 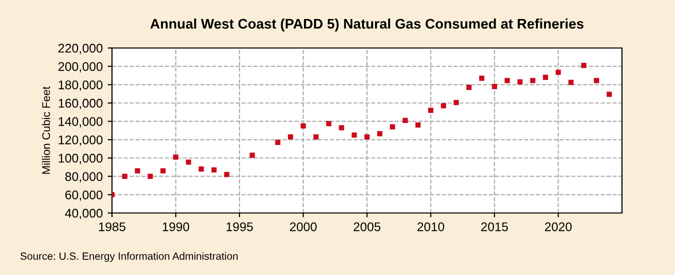 What do you see at coordinates (430, 227) in the screenshot?
I see `x-tick-label: 2010` at bounding box center [430, 227].